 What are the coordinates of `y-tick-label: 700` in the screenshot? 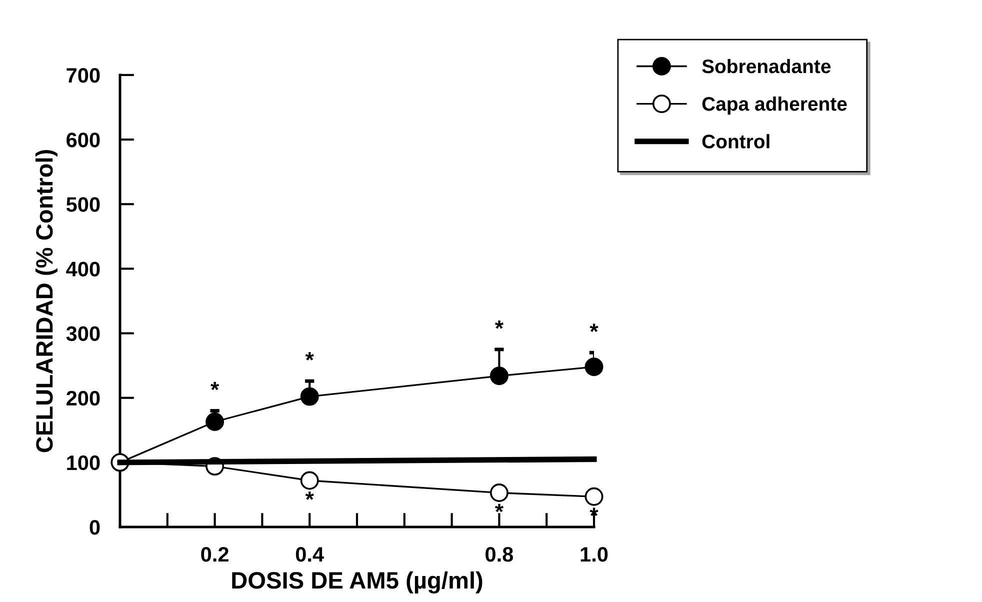 It's located at (83, 75).